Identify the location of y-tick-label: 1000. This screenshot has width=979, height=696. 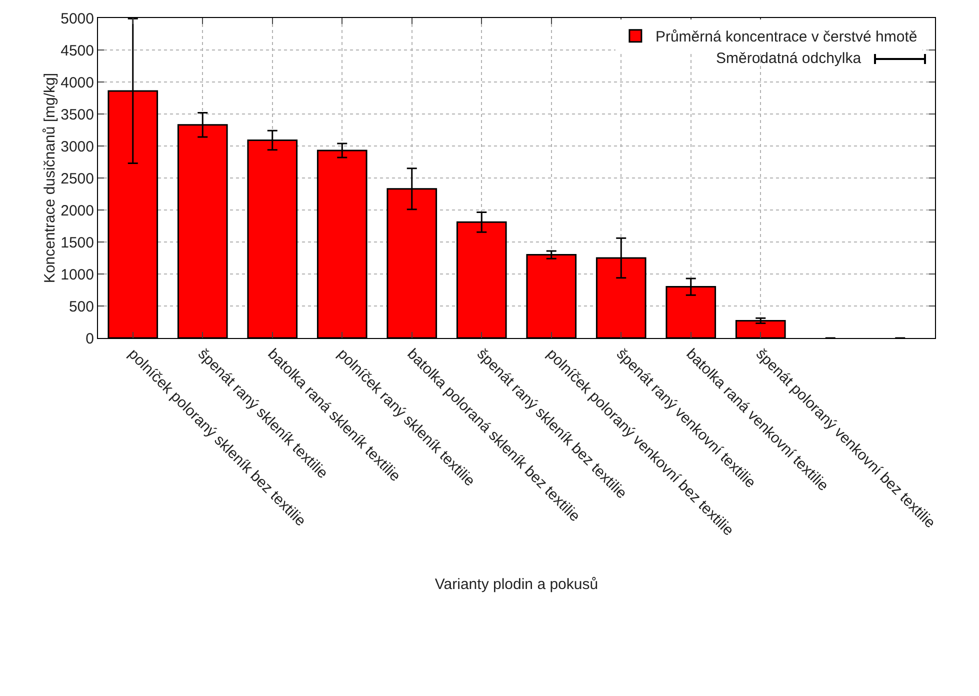
(77, 275).